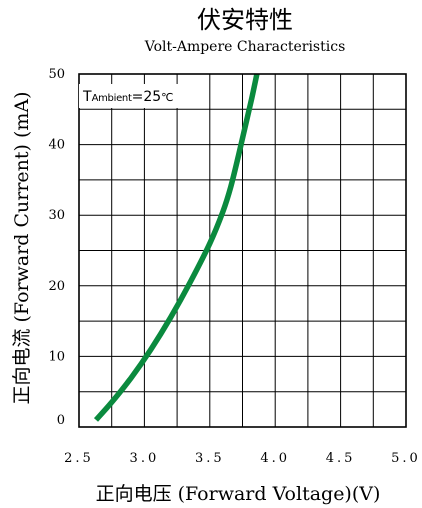  What do you see at coordinates (245, 47) in the screenshot?
I see `chart-subtitle: Volt-Ampere Characteristics` at bounding box center [245, 47].